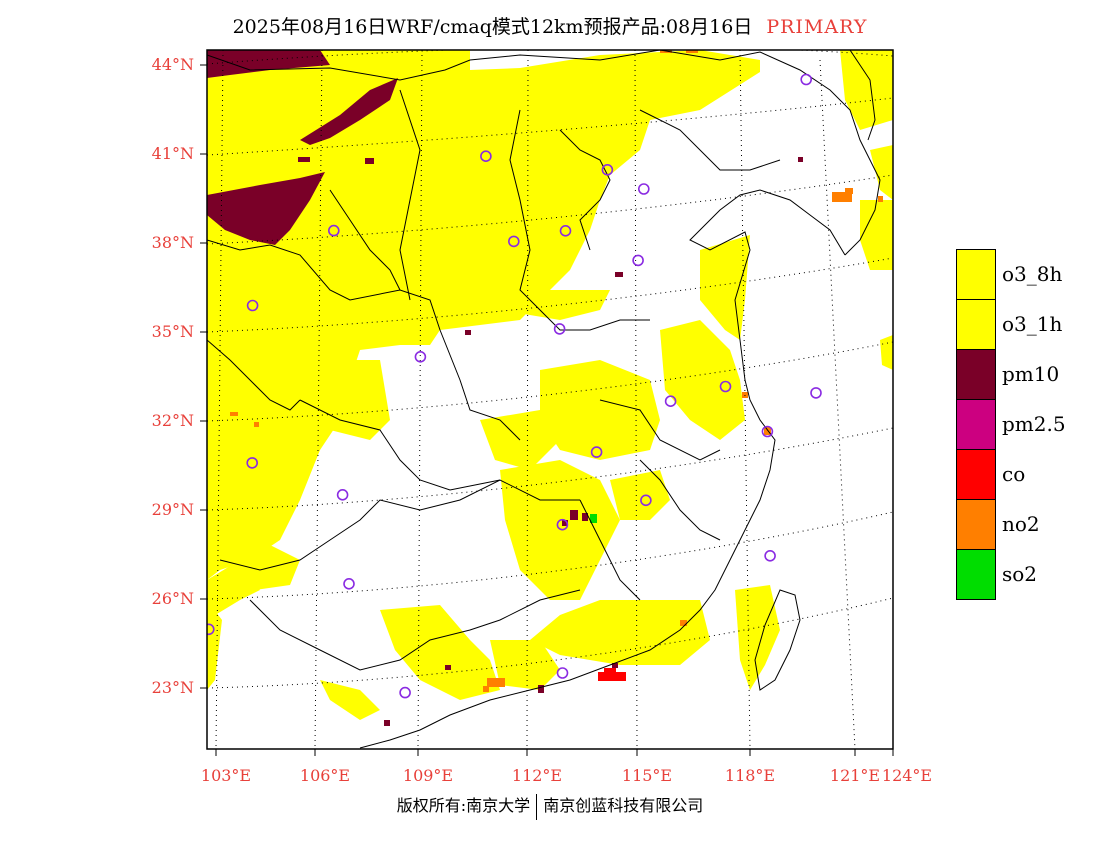  What do you see at coordinates (545, 305) in the screenshot?
I see `o3-north-china` at bounding box center [545, 305].